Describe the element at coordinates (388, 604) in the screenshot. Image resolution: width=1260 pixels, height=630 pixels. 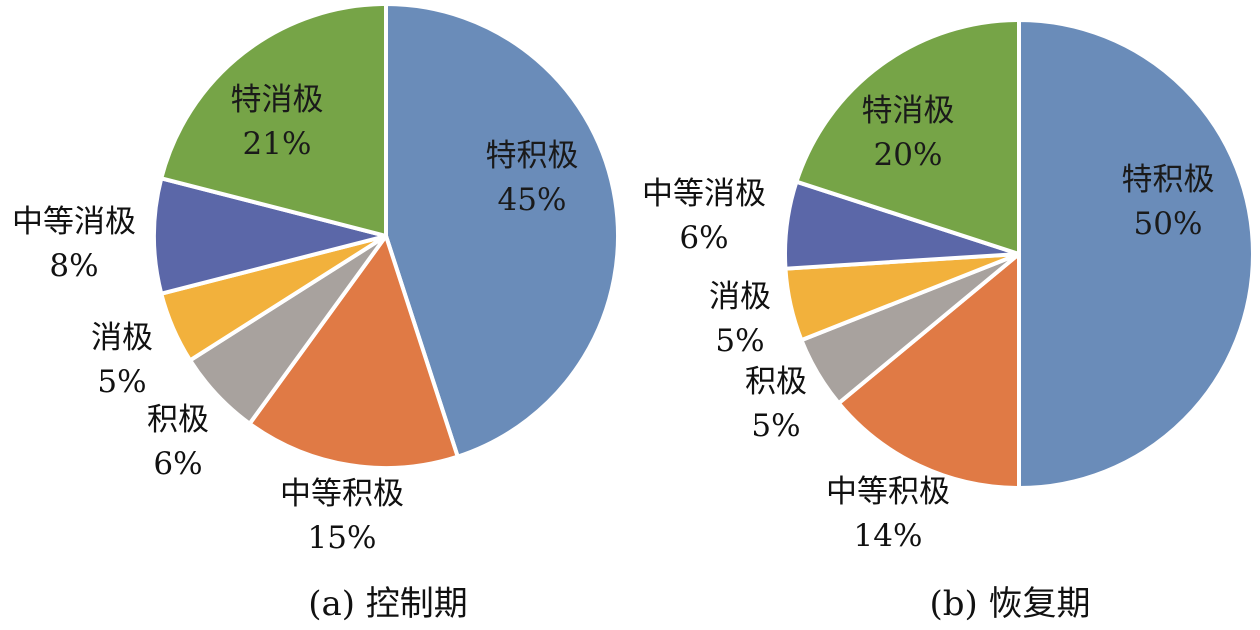
I see `caption-control-period: (a) 控制期` at that location.